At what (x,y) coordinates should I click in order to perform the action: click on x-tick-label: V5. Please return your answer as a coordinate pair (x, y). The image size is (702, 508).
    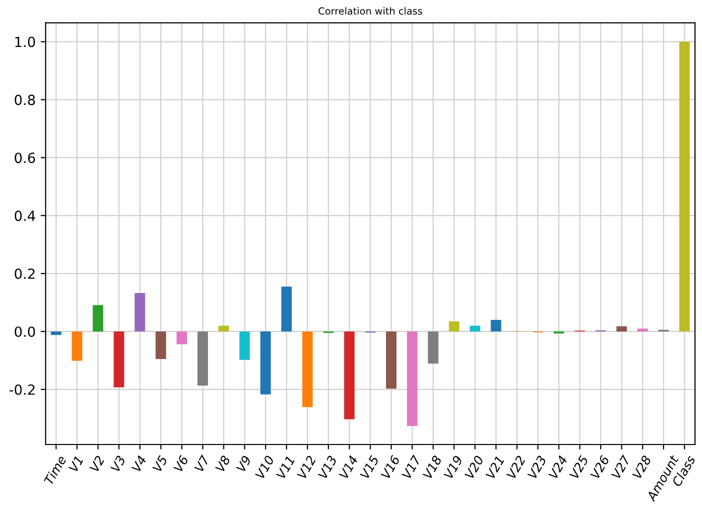
    Looking at the image, I should click on (160, 464).